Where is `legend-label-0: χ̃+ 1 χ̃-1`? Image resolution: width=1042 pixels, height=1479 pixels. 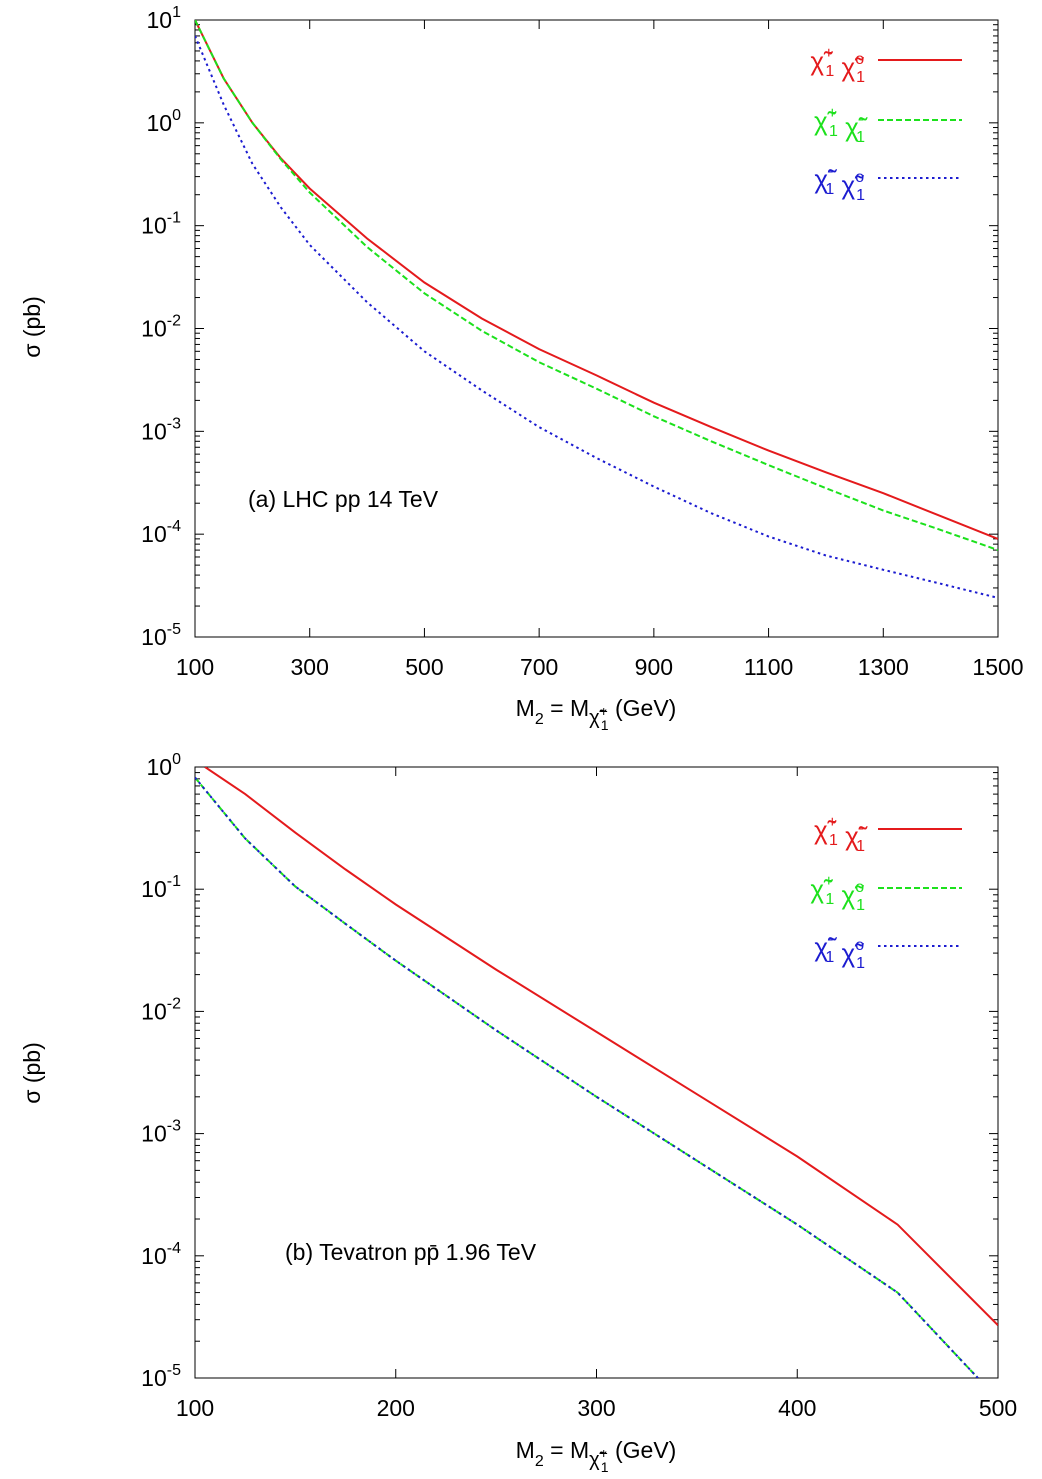 legend-label-0: χ̃+ 1 χ̃-1 is located at coordinates (841, 834).